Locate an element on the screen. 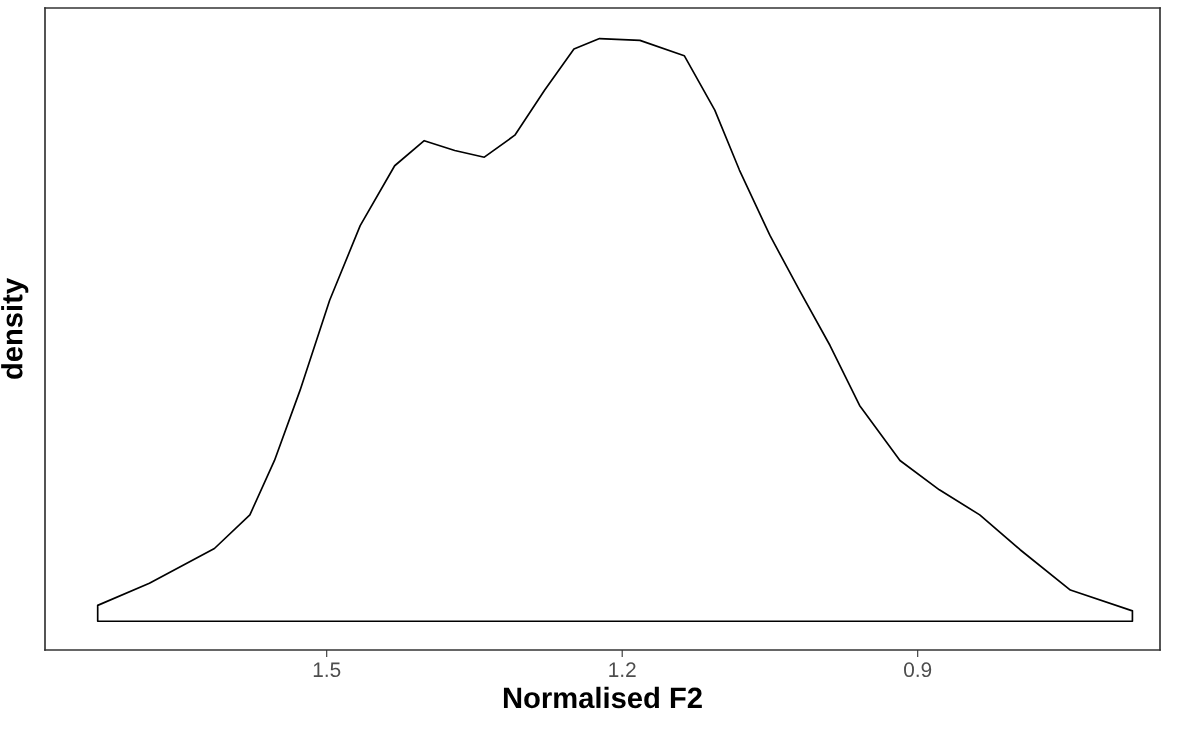 The width and height of the screenshot is (1182, 729). x-tick-label: 0.9 is located at coordinates (918, 670).